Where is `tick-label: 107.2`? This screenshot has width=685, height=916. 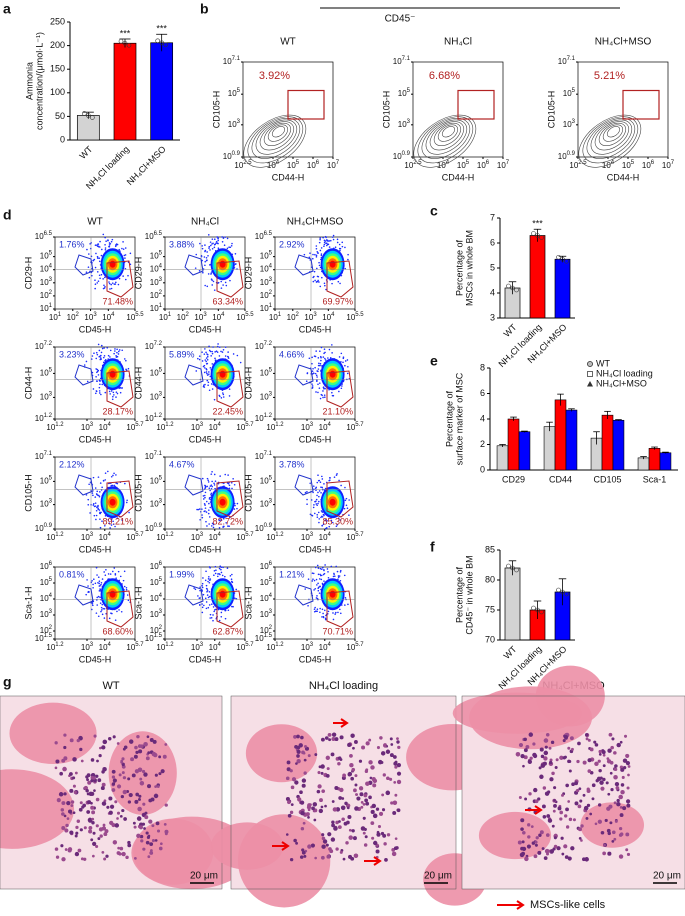
tick-label: 107.2 is located at coordinates (264, 346).